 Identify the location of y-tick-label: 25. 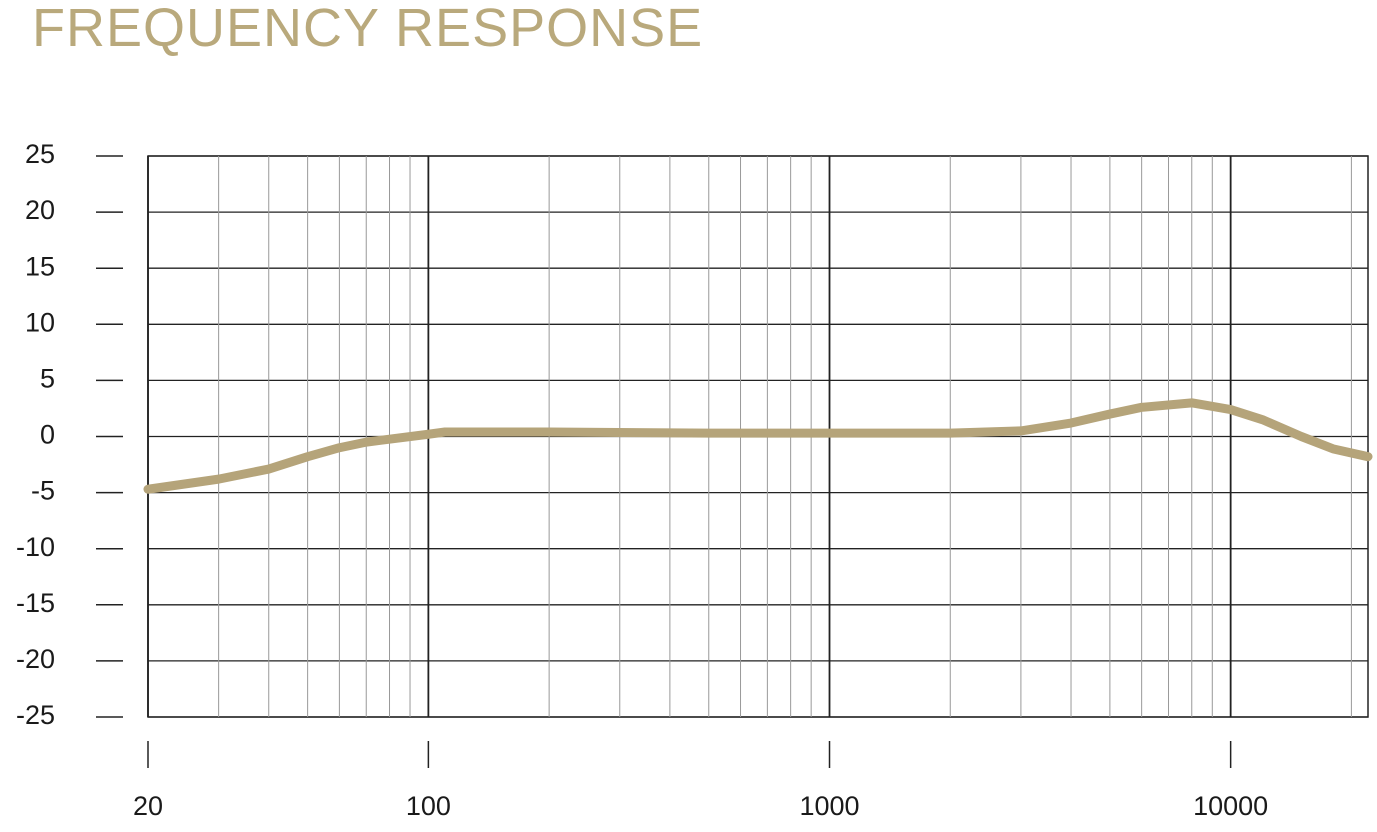
(40, 154).